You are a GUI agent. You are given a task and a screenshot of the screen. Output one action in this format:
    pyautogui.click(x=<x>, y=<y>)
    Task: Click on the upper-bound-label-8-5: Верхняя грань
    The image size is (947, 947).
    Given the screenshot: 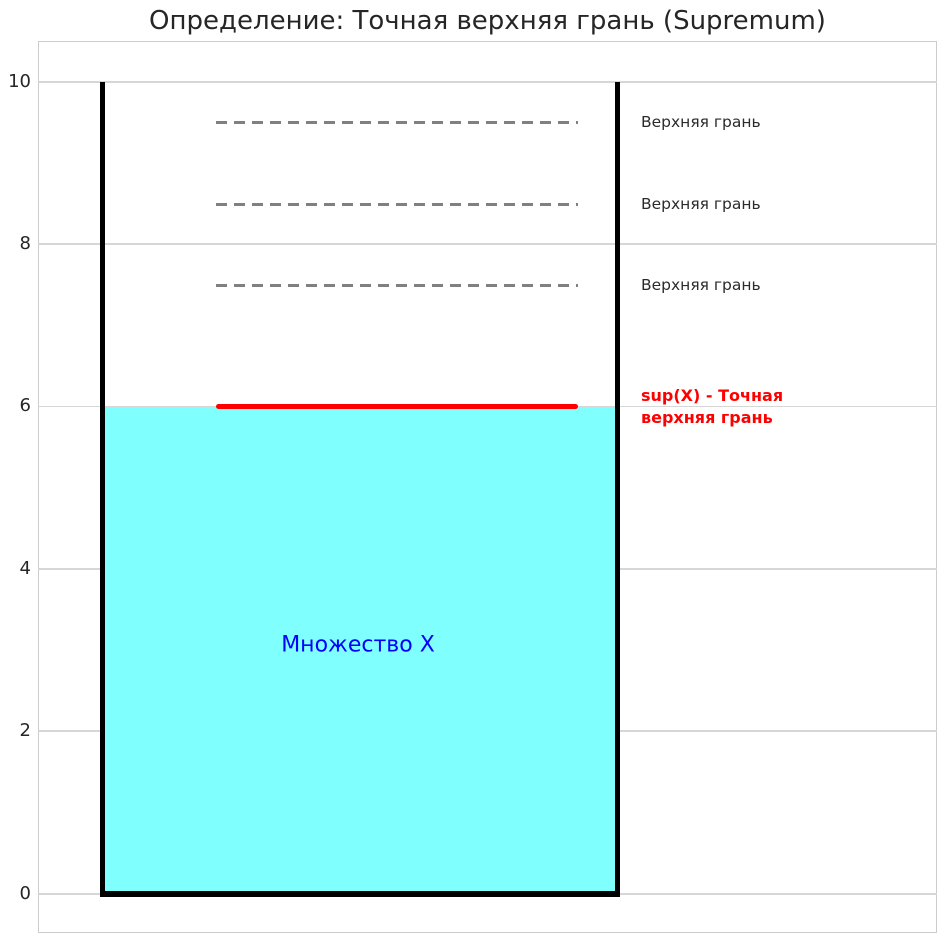 What is the action you would take?
    pyautogui.click(x=701, y=204)
    